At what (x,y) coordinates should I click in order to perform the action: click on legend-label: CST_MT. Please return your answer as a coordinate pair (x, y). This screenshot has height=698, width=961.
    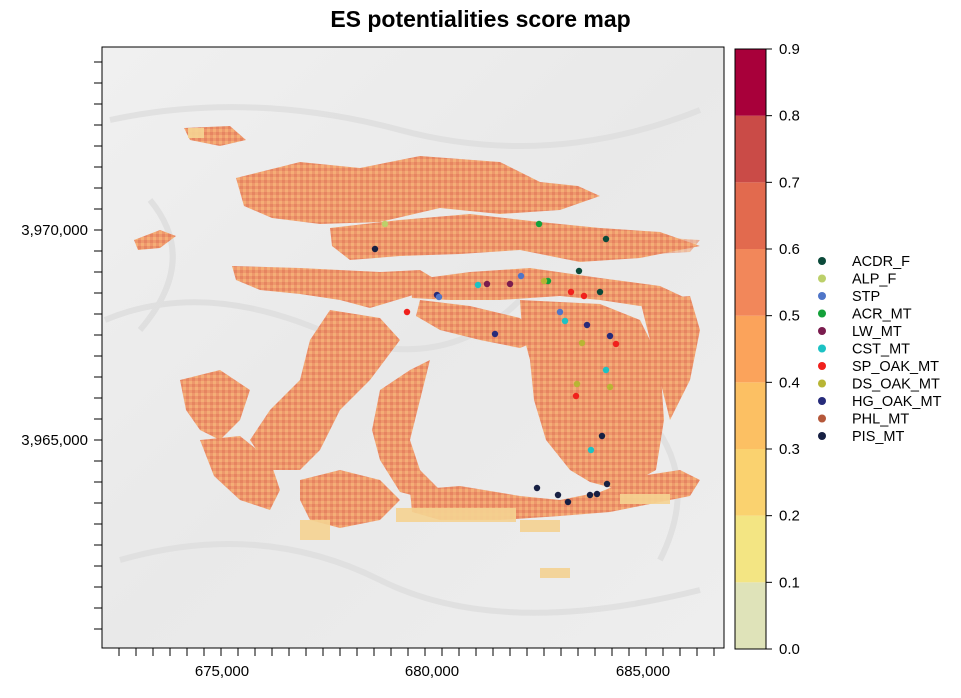
    Looking at the image, I should click on (881, 350).